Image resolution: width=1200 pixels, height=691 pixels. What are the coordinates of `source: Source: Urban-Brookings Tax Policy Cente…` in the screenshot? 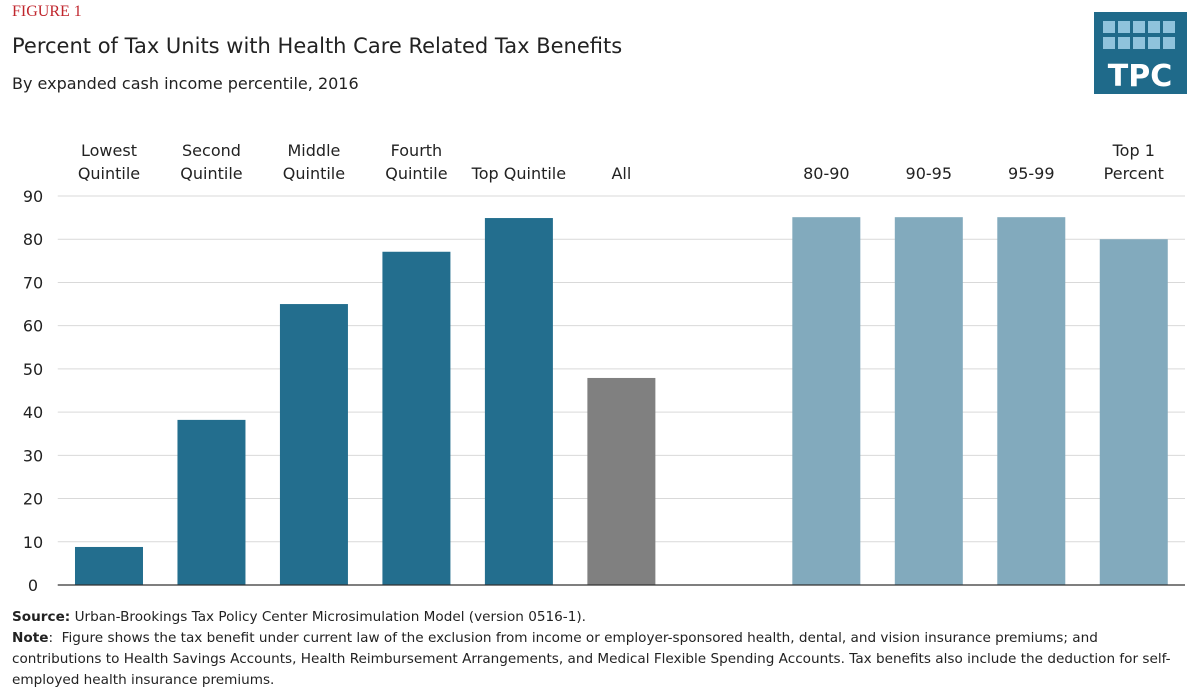 It's located at (597, 617).